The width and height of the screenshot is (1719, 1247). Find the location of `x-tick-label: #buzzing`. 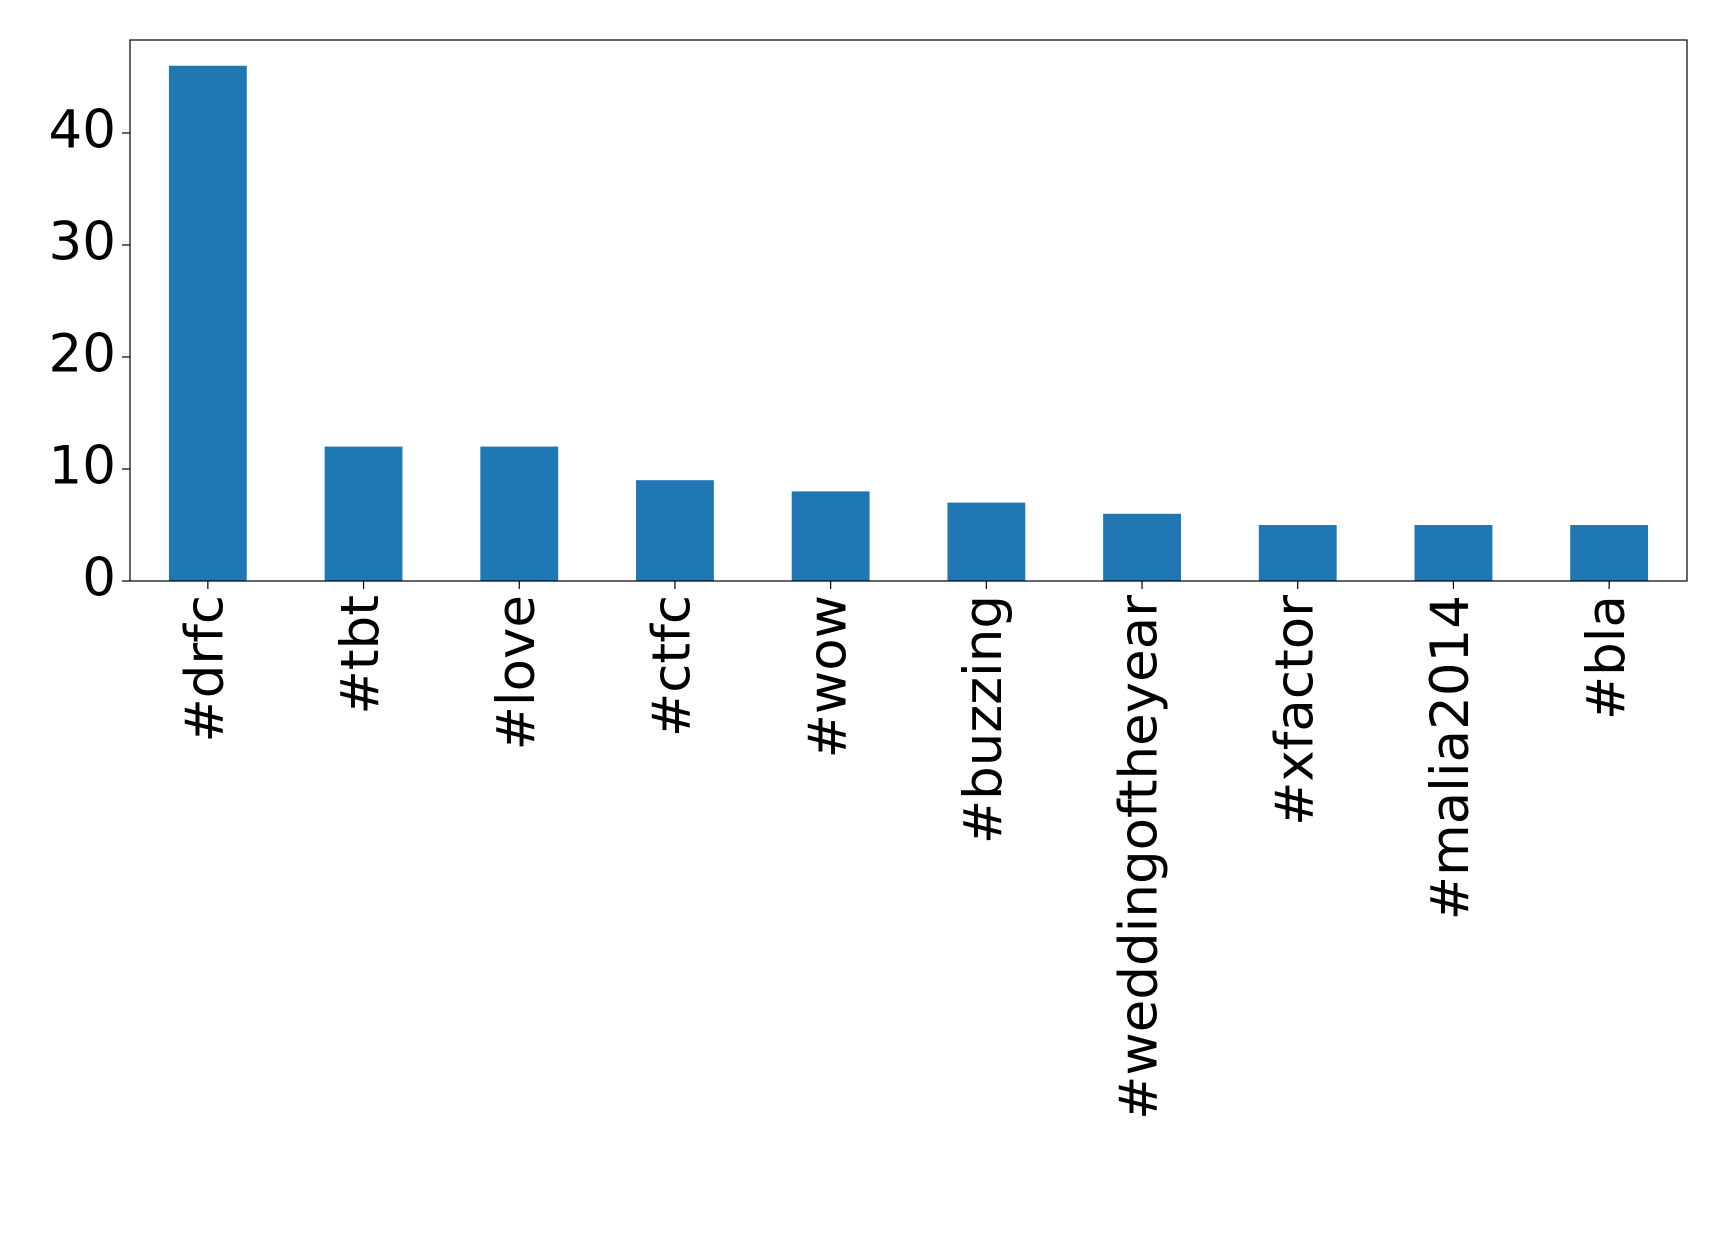

x-tick-label: #buzzing is located at coordinates (983, 719).